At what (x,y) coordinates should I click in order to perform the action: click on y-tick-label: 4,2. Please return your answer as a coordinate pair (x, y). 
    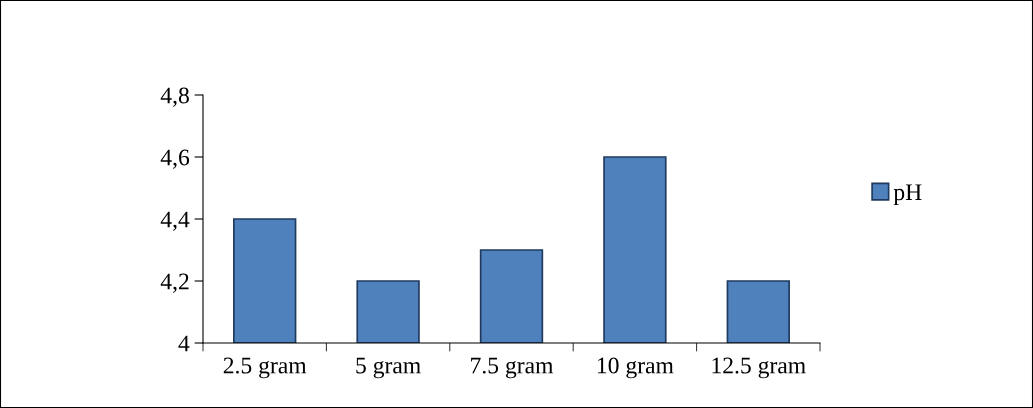
    Looking at the image, I should click on (174, 283).